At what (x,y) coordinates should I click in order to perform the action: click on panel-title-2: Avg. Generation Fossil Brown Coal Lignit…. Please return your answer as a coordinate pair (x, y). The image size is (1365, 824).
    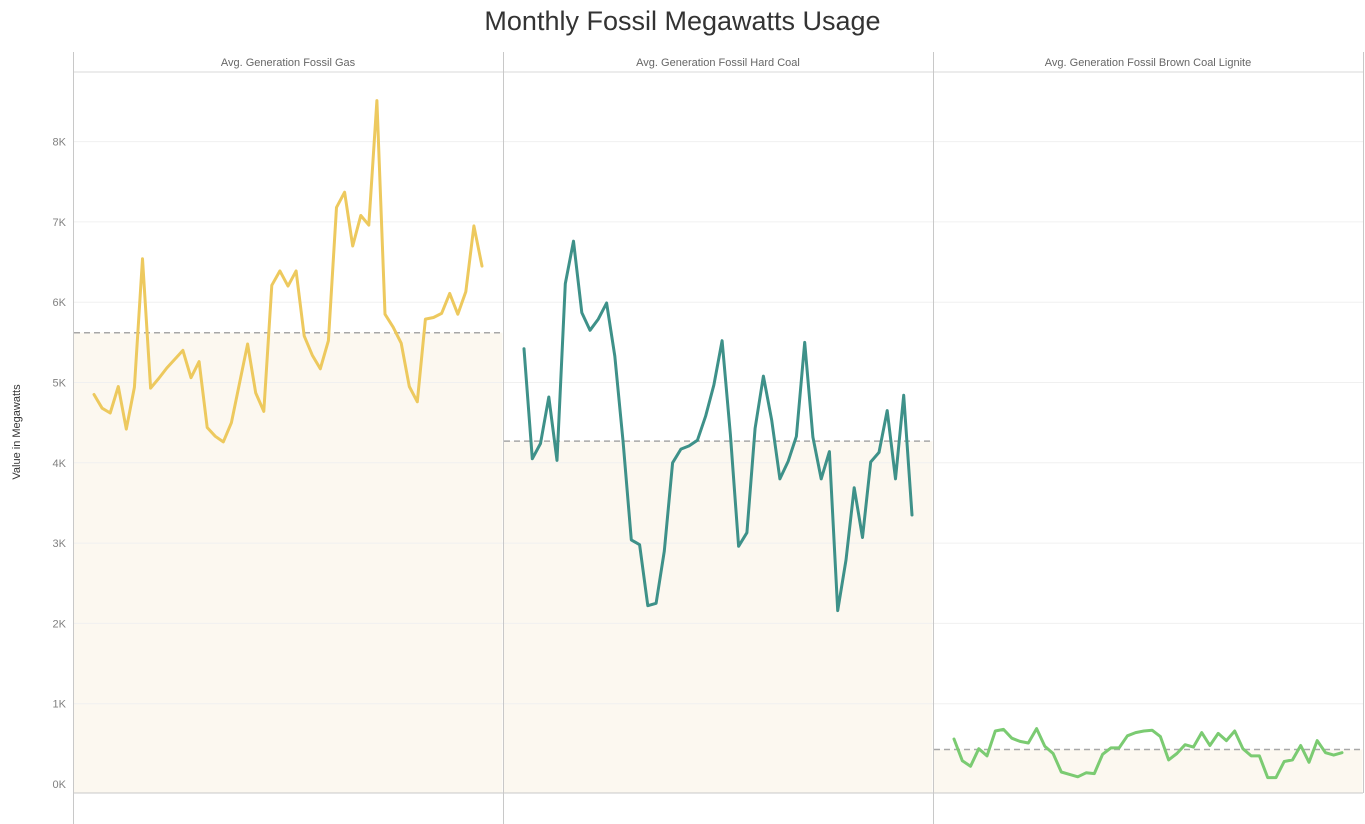
    Looking at the image, I should click on (1148, 63).